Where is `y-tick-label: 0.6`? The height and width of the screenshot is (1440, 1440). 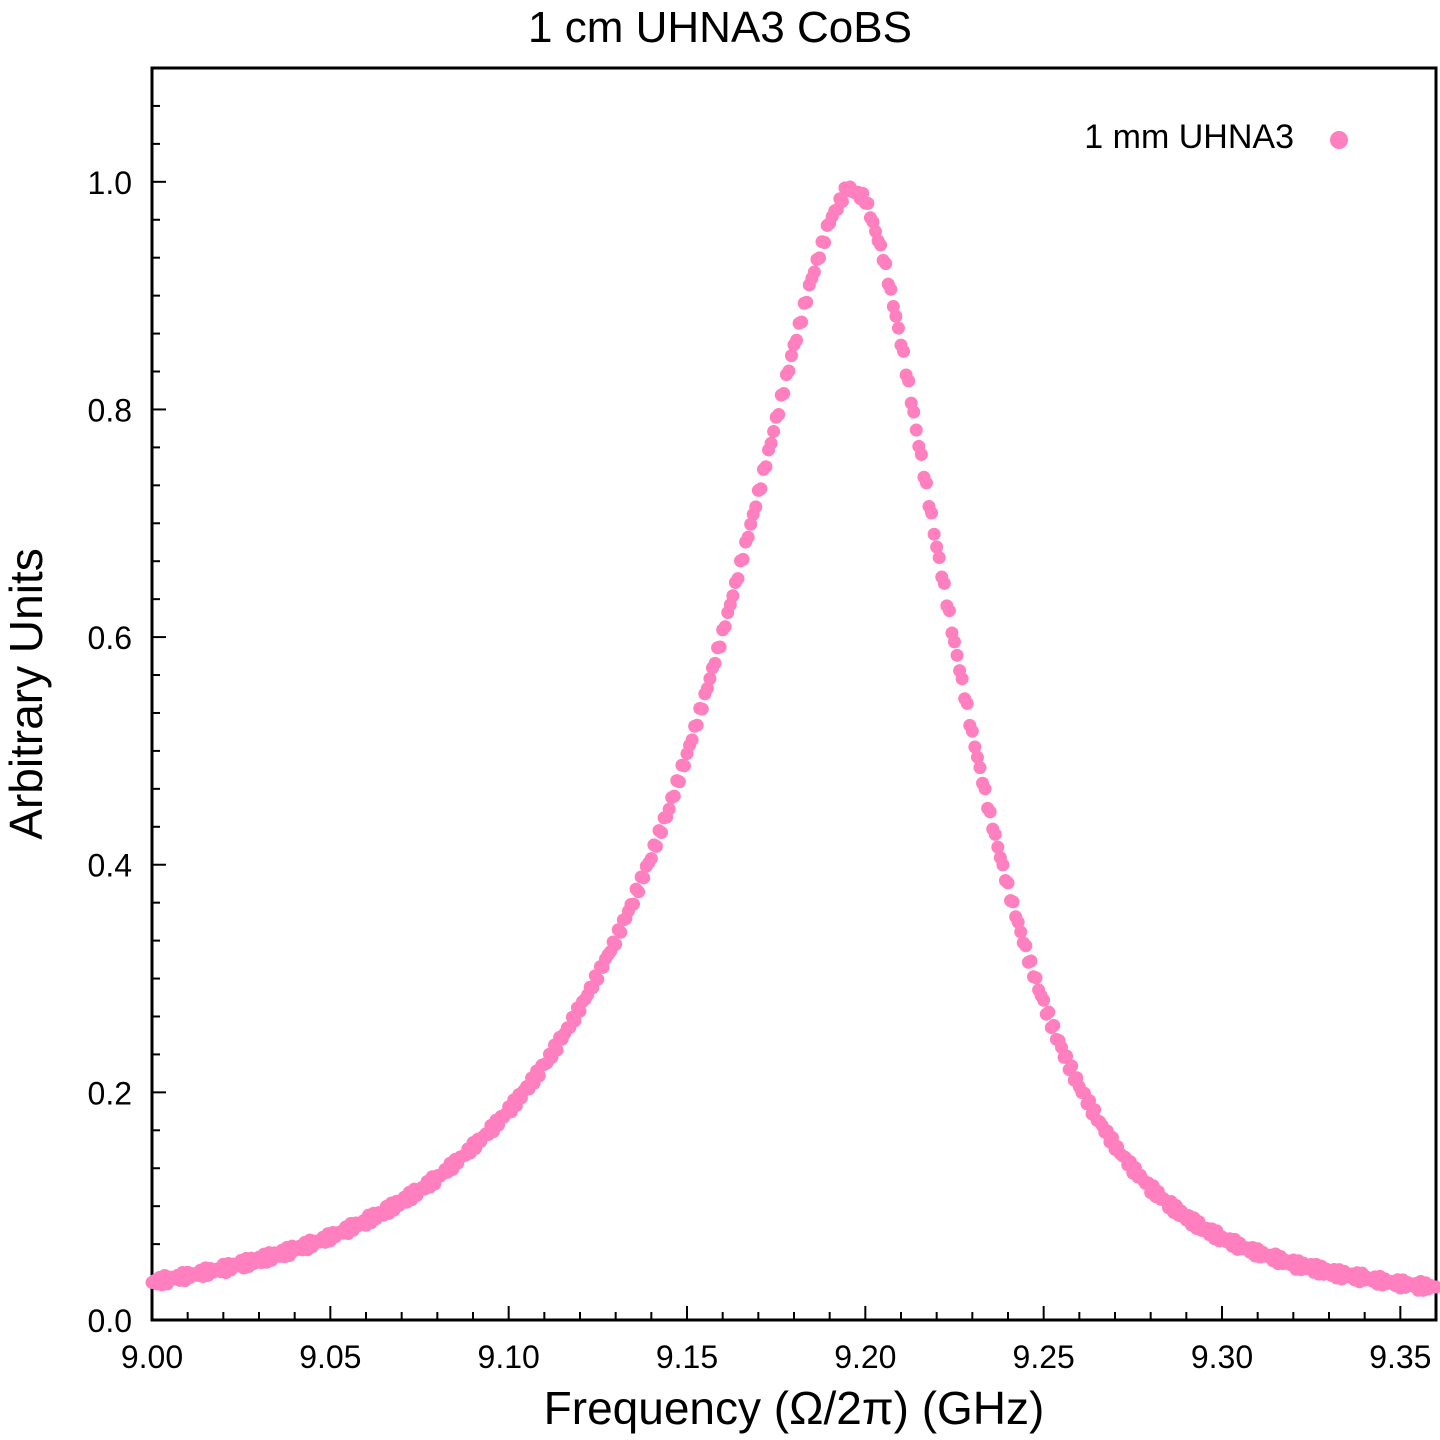 y-tick-label: 0.6 is located at coordinates (110, 638).